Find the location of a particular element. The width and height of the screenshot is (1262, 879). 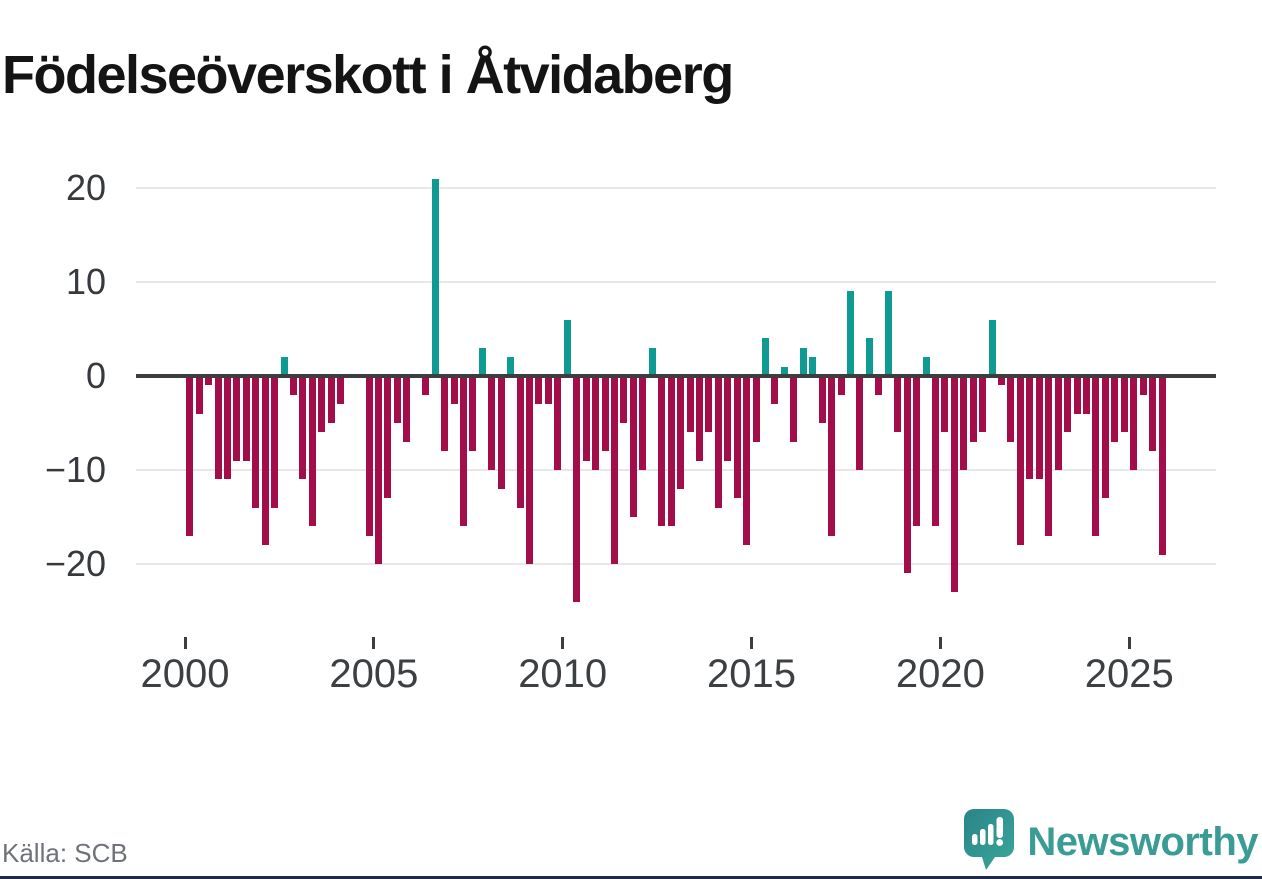

y-axis-tick-label: 20 is located at coordinates (85, 187).